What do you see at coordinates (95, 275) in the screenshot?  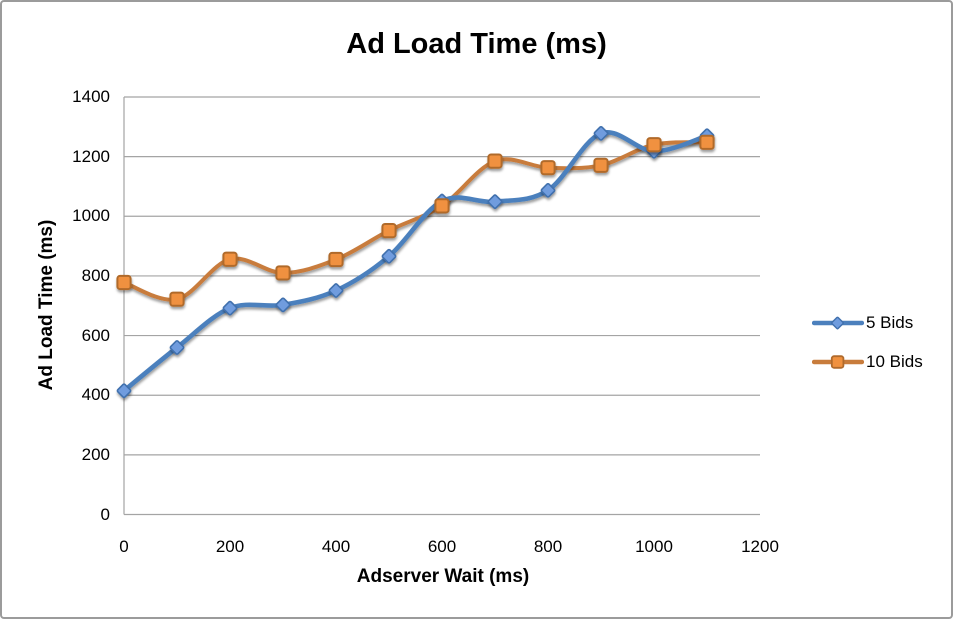 I see `y-tick-label: 800` at bounding box center [95, 275].